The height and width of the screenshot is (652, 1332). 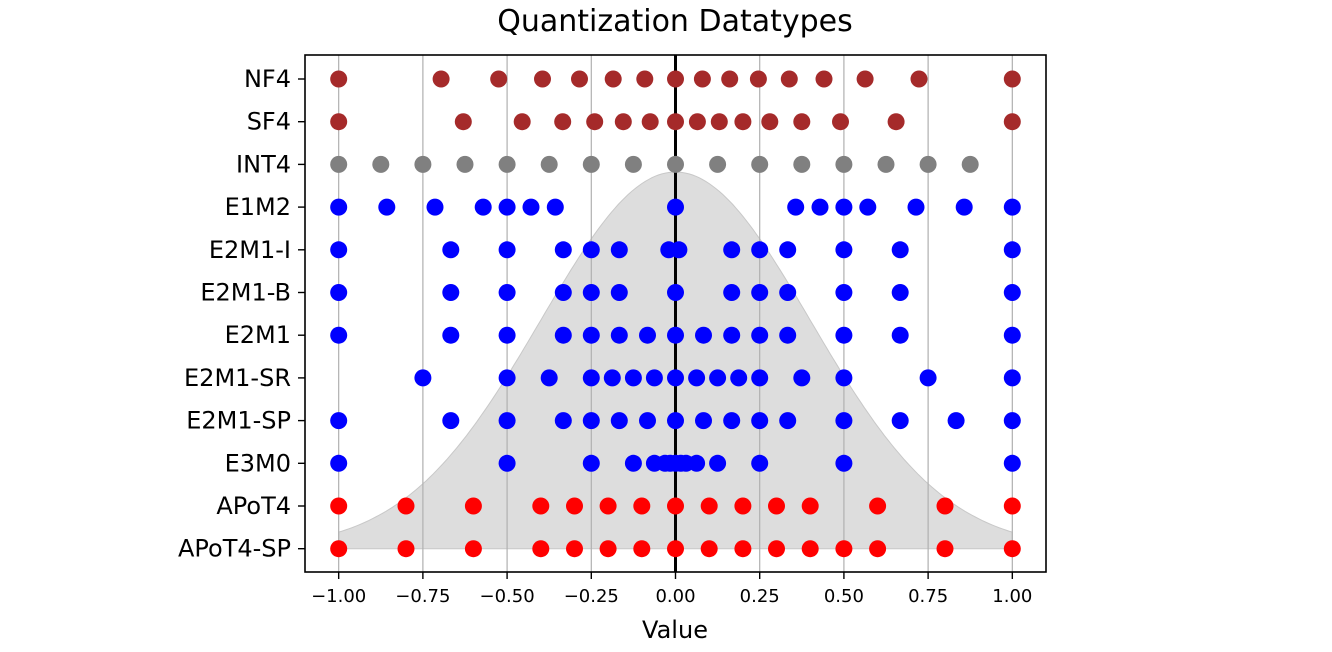 What do you see at coordinates (422, 596) in the screenshot?
I see `x-tick-label: −0.75` at bounding box center [422, 596].